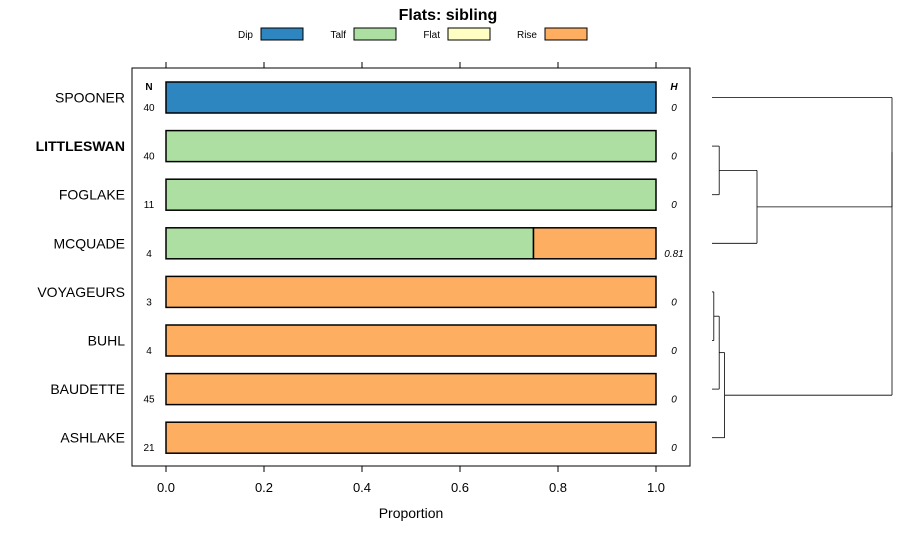 The image size is (900, 540). I want to click on bar-spooner-dip, so click(411, 97).